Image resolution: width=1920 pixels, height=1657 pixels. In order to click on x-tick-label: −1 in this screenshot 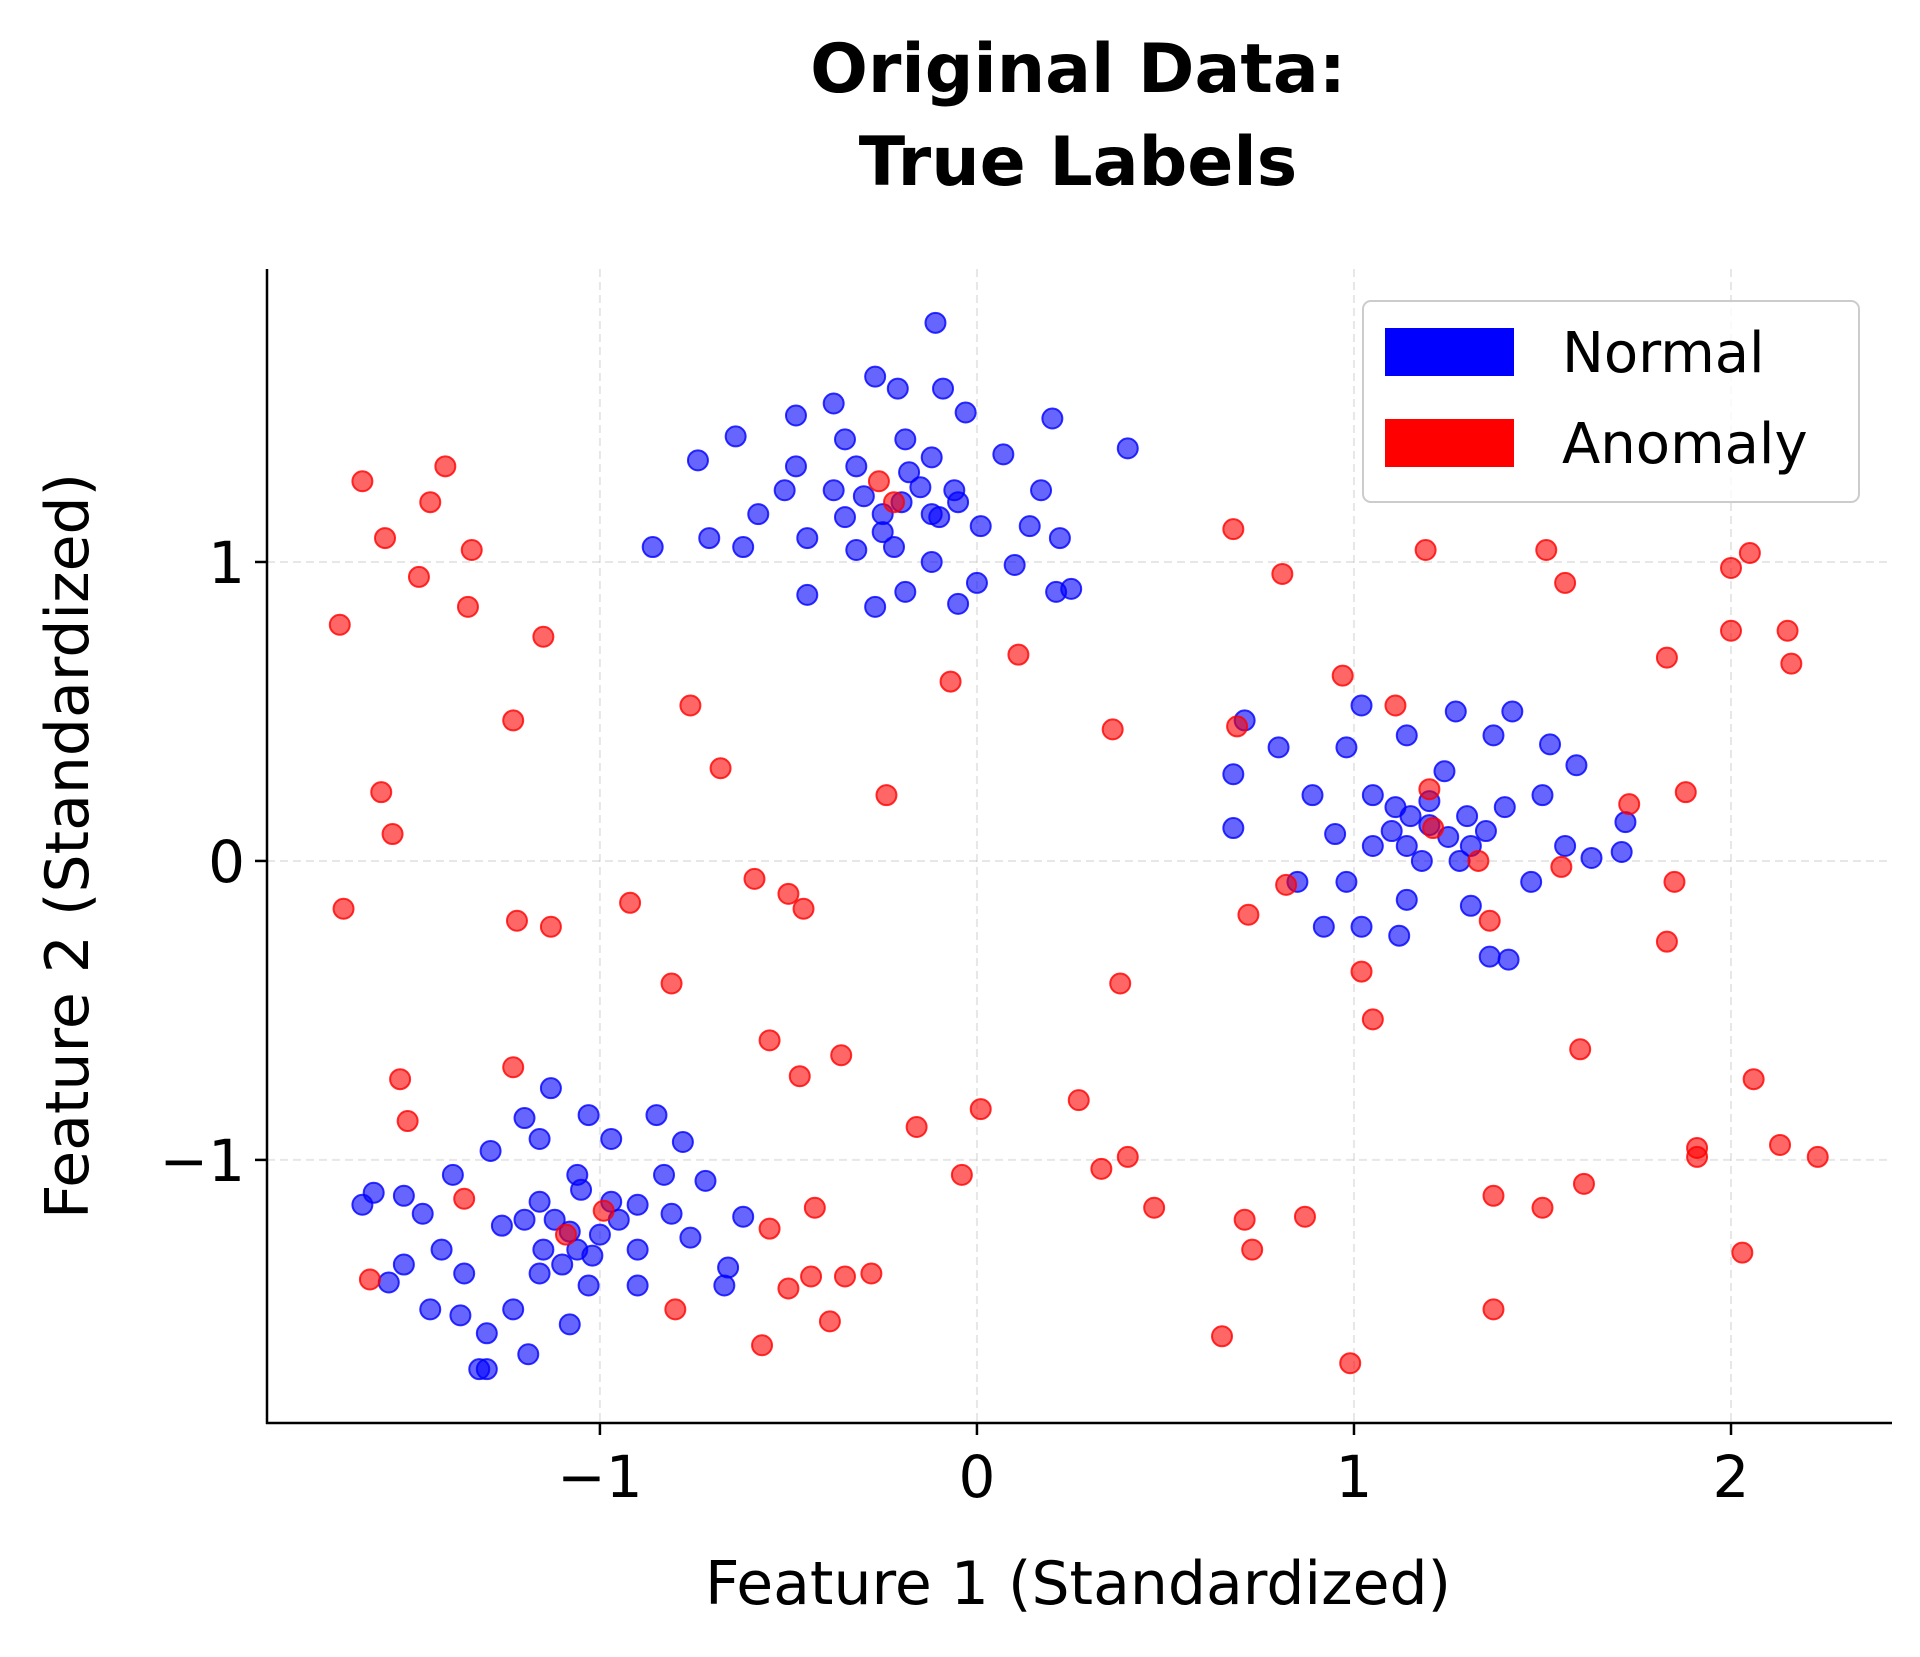, I will do `click(600, 1477)`.